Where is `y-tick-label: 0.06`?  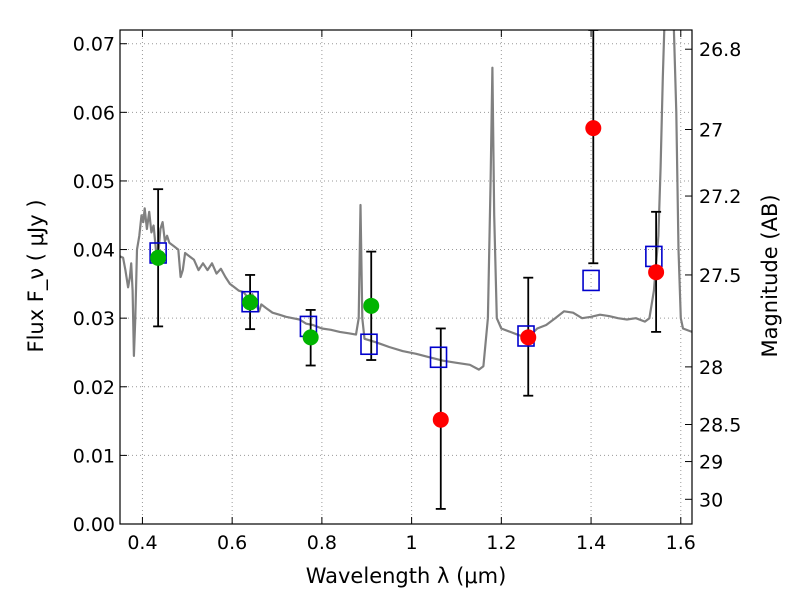
y-tick-label: 0.06 is located at coordinates (94, 113).